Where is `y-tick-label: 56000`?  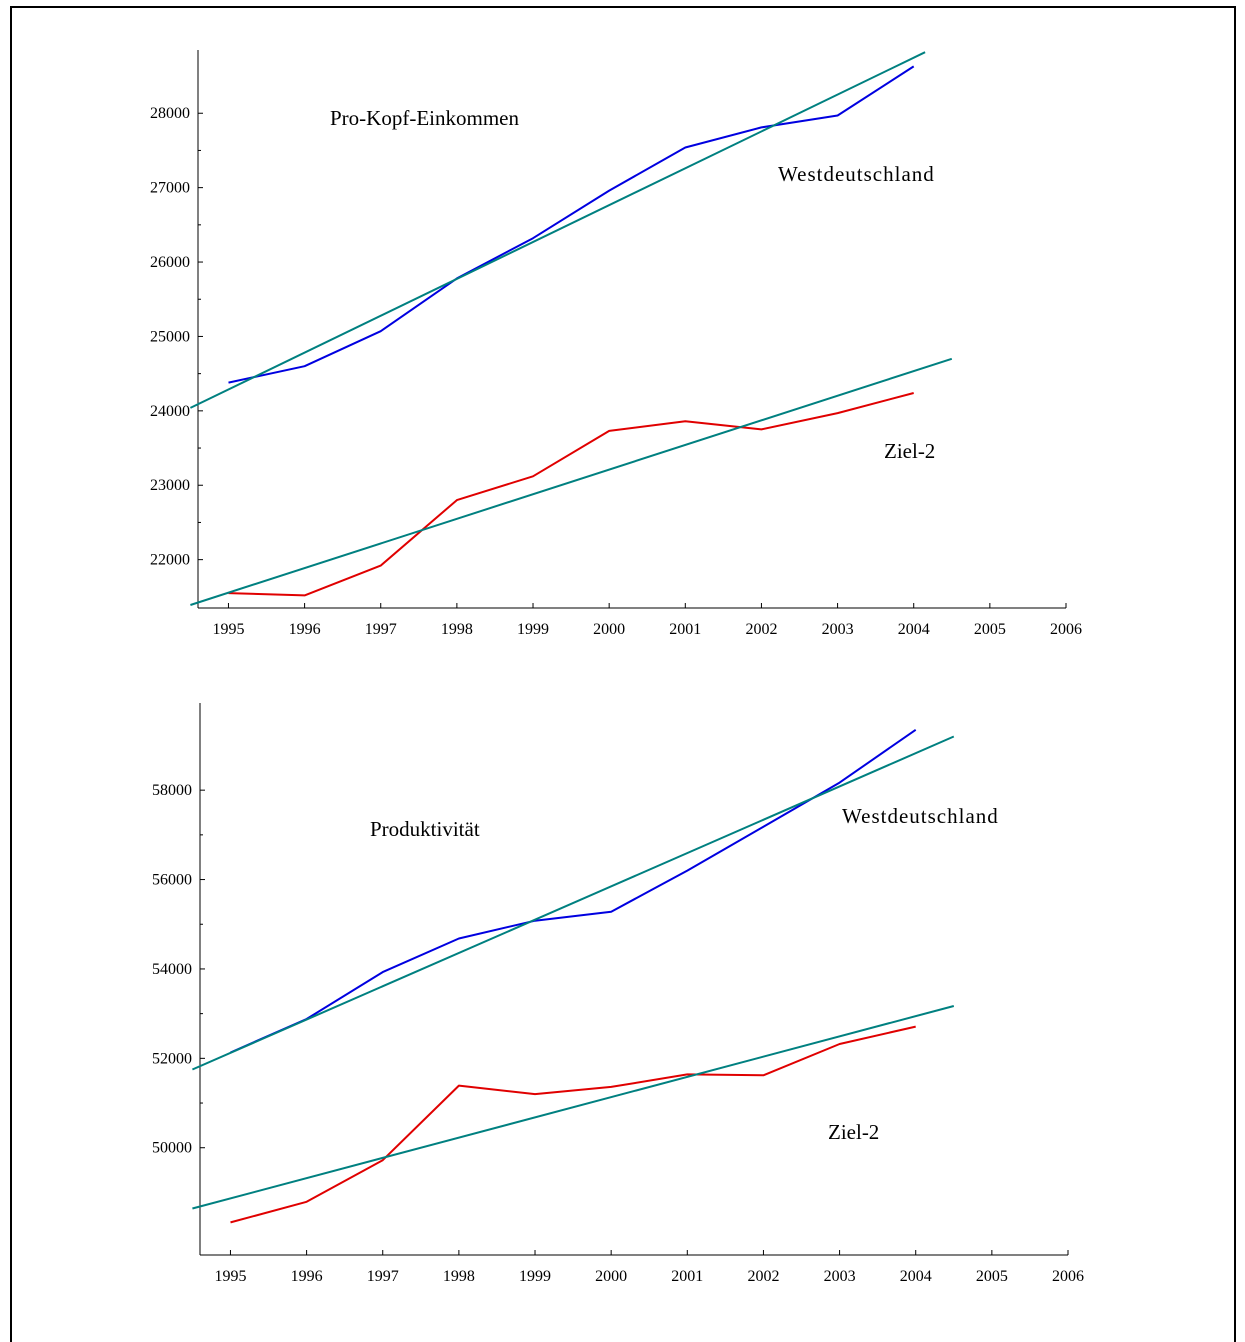 y-tick-label: 56000 is located at coordinates (172, 880).